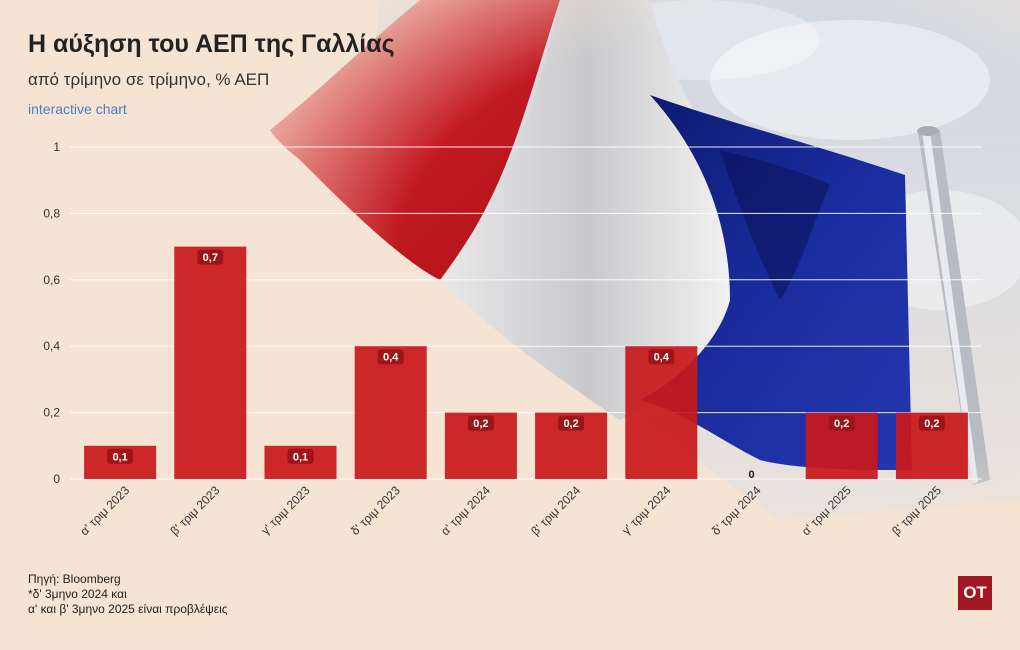 The width and height of the screenshot is (1020, 650). I want to click on x-tick-label: α' τριμ 2025, so click(826, 510).